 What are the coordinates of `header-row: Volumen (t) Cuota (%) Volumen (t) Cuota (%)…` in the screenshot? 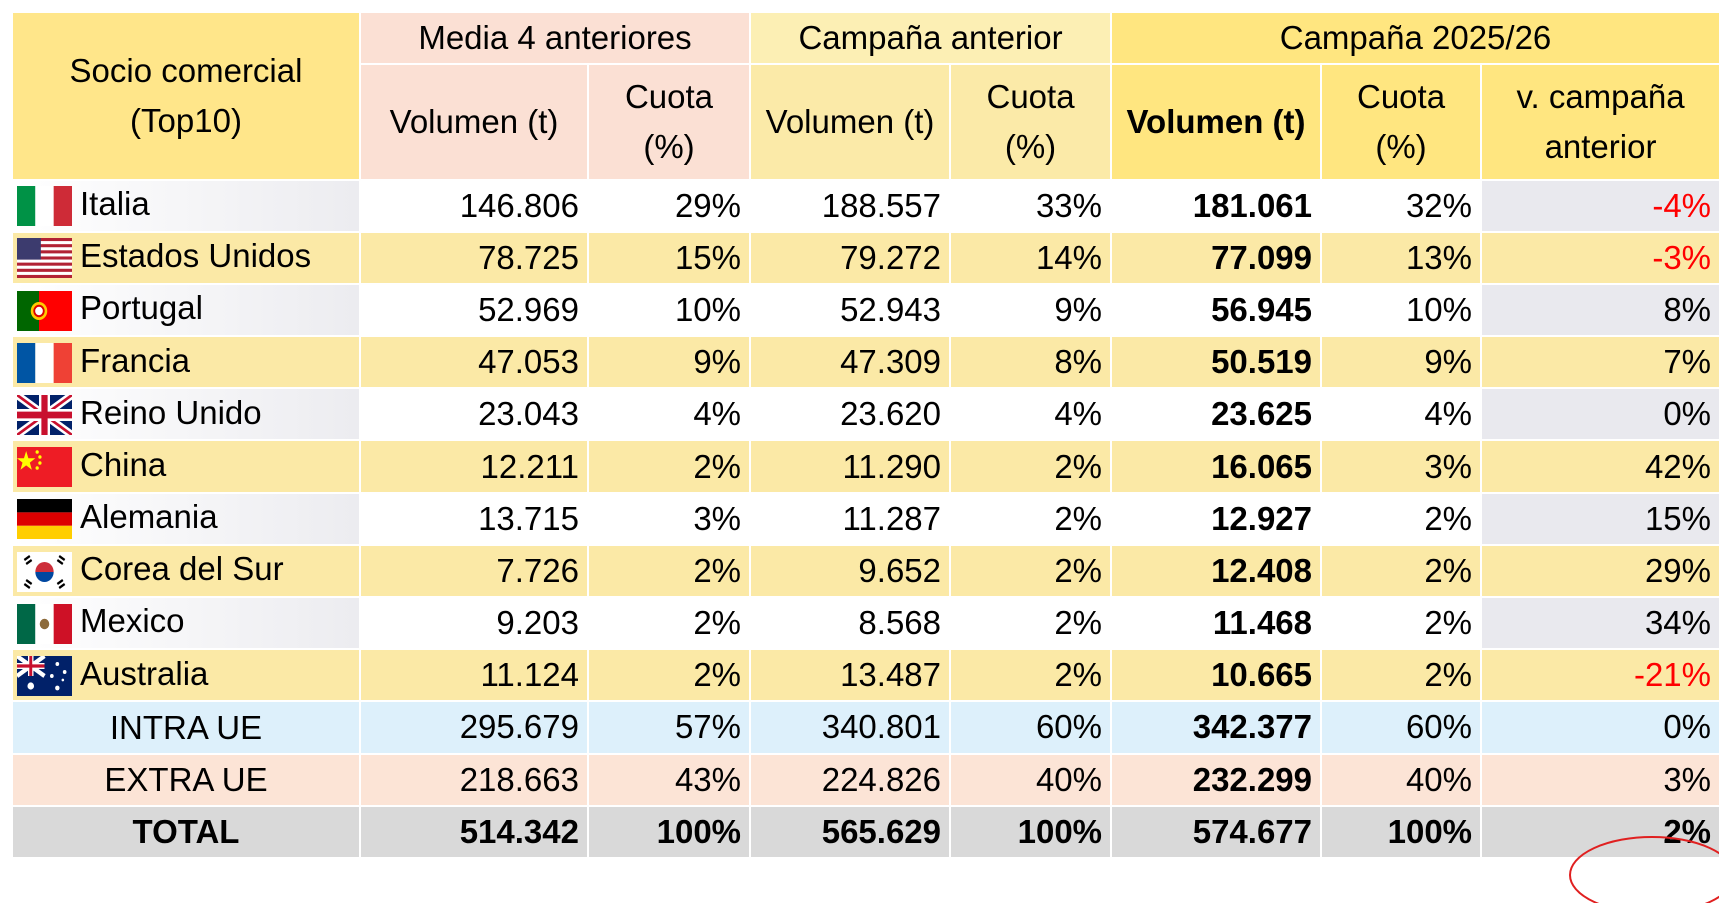 It's located at (865, 121).